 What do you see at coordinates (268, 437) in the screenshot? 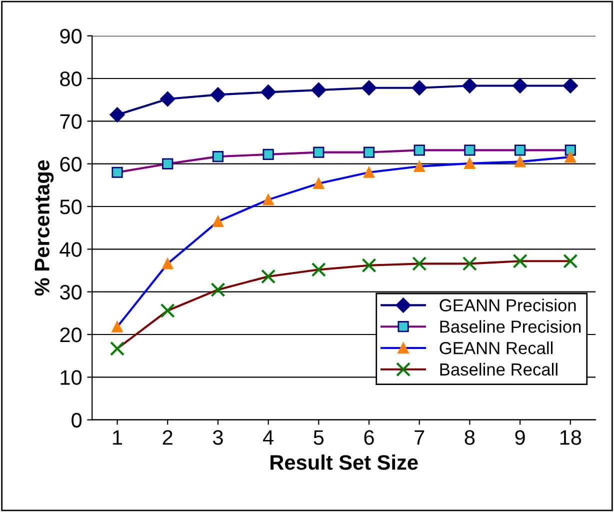
I see `x-tick-label: 4` at bounding box center [268, 437].